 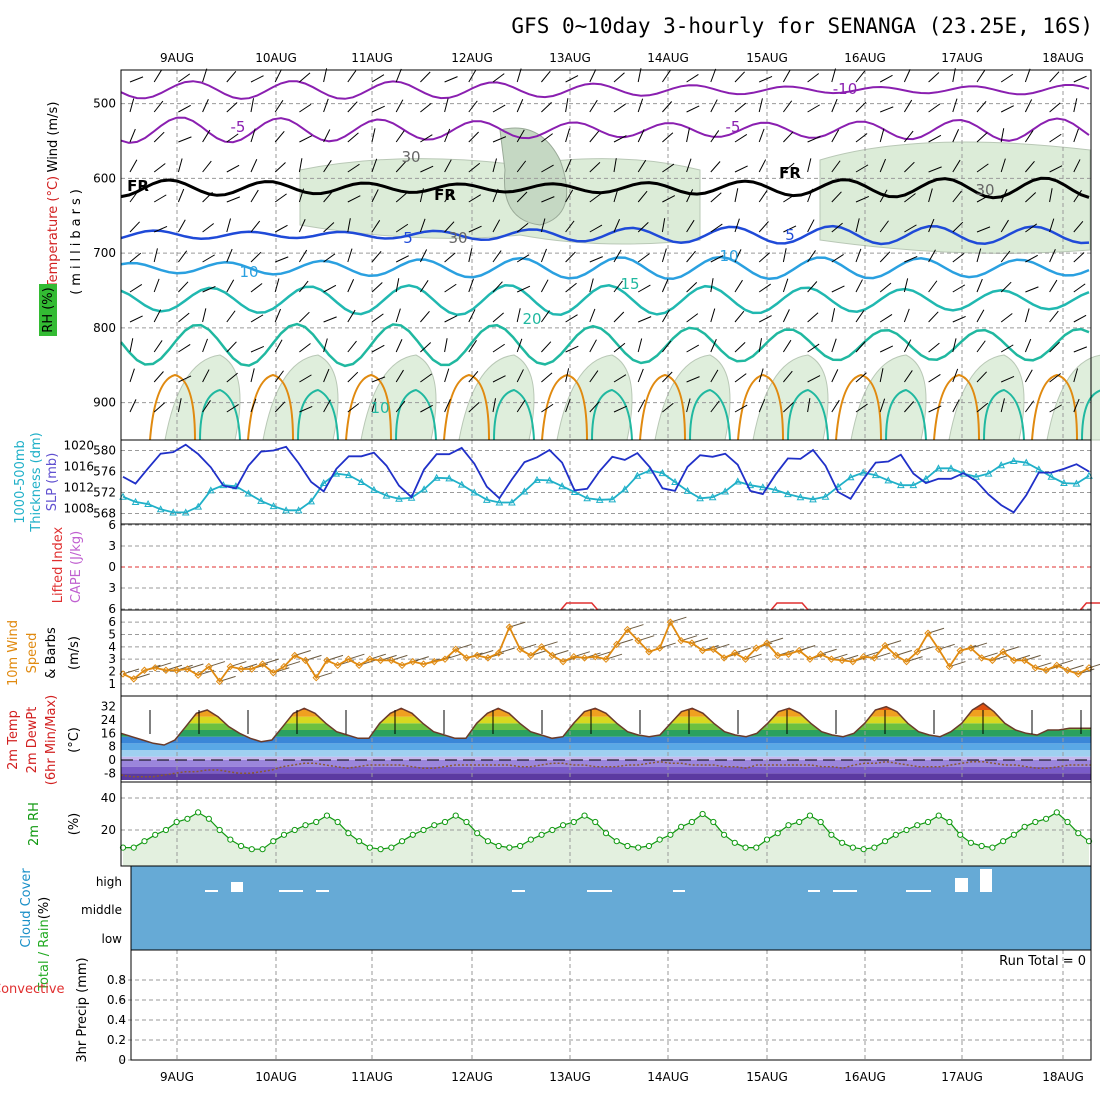 I want to click on axis-tick-label: 0, so click(x=122, y=1060).